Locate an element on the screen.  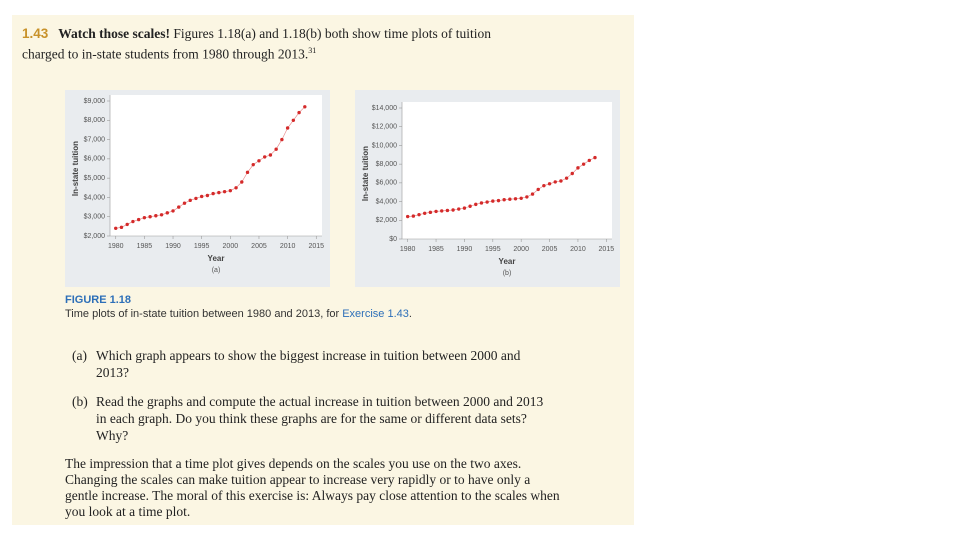
figure-label: FIGURE 1.18 is located at coordinates (98, 300).